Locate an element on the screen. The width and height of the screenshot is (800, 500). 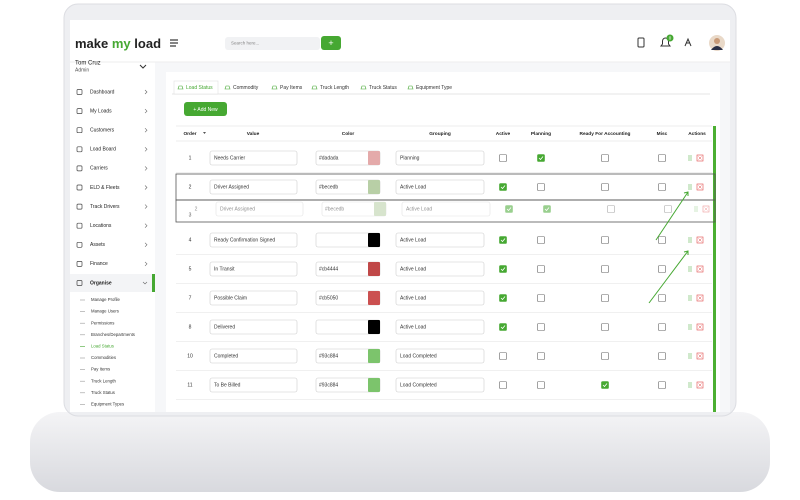
menu-item: Locations is located at coordinates (101, 226).